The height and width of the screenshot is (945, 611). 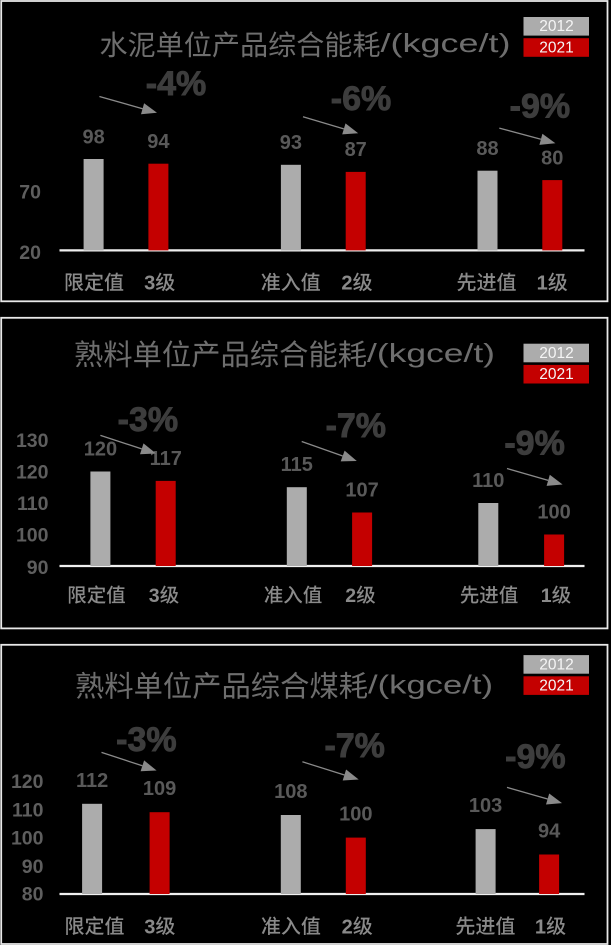 I want to click on svg-text: -4%, so click(x=176, y=84).